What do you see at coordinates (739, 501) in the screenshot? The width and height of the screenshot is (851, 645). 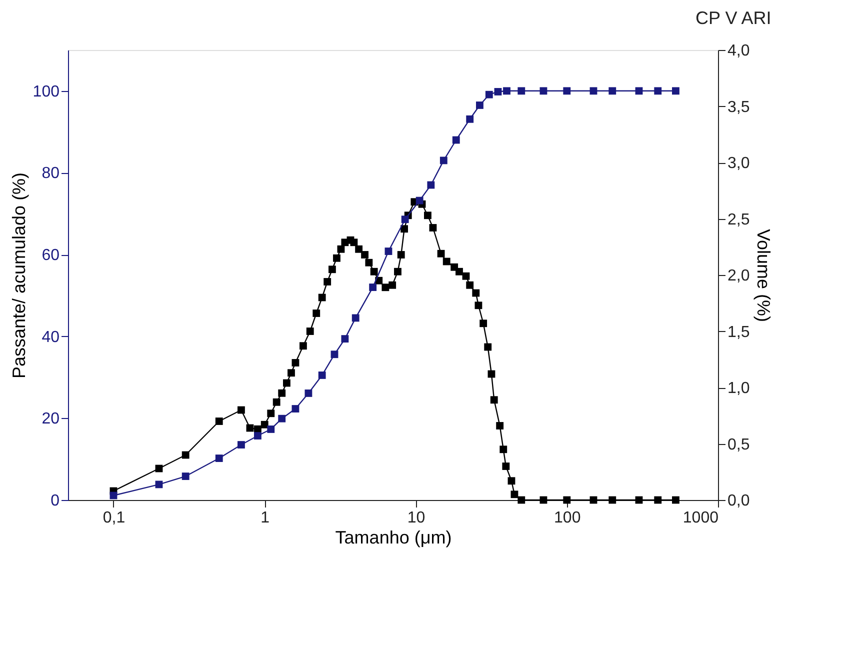 I see `y2-tick-label: 0,0` at bounding box center [739, 501].